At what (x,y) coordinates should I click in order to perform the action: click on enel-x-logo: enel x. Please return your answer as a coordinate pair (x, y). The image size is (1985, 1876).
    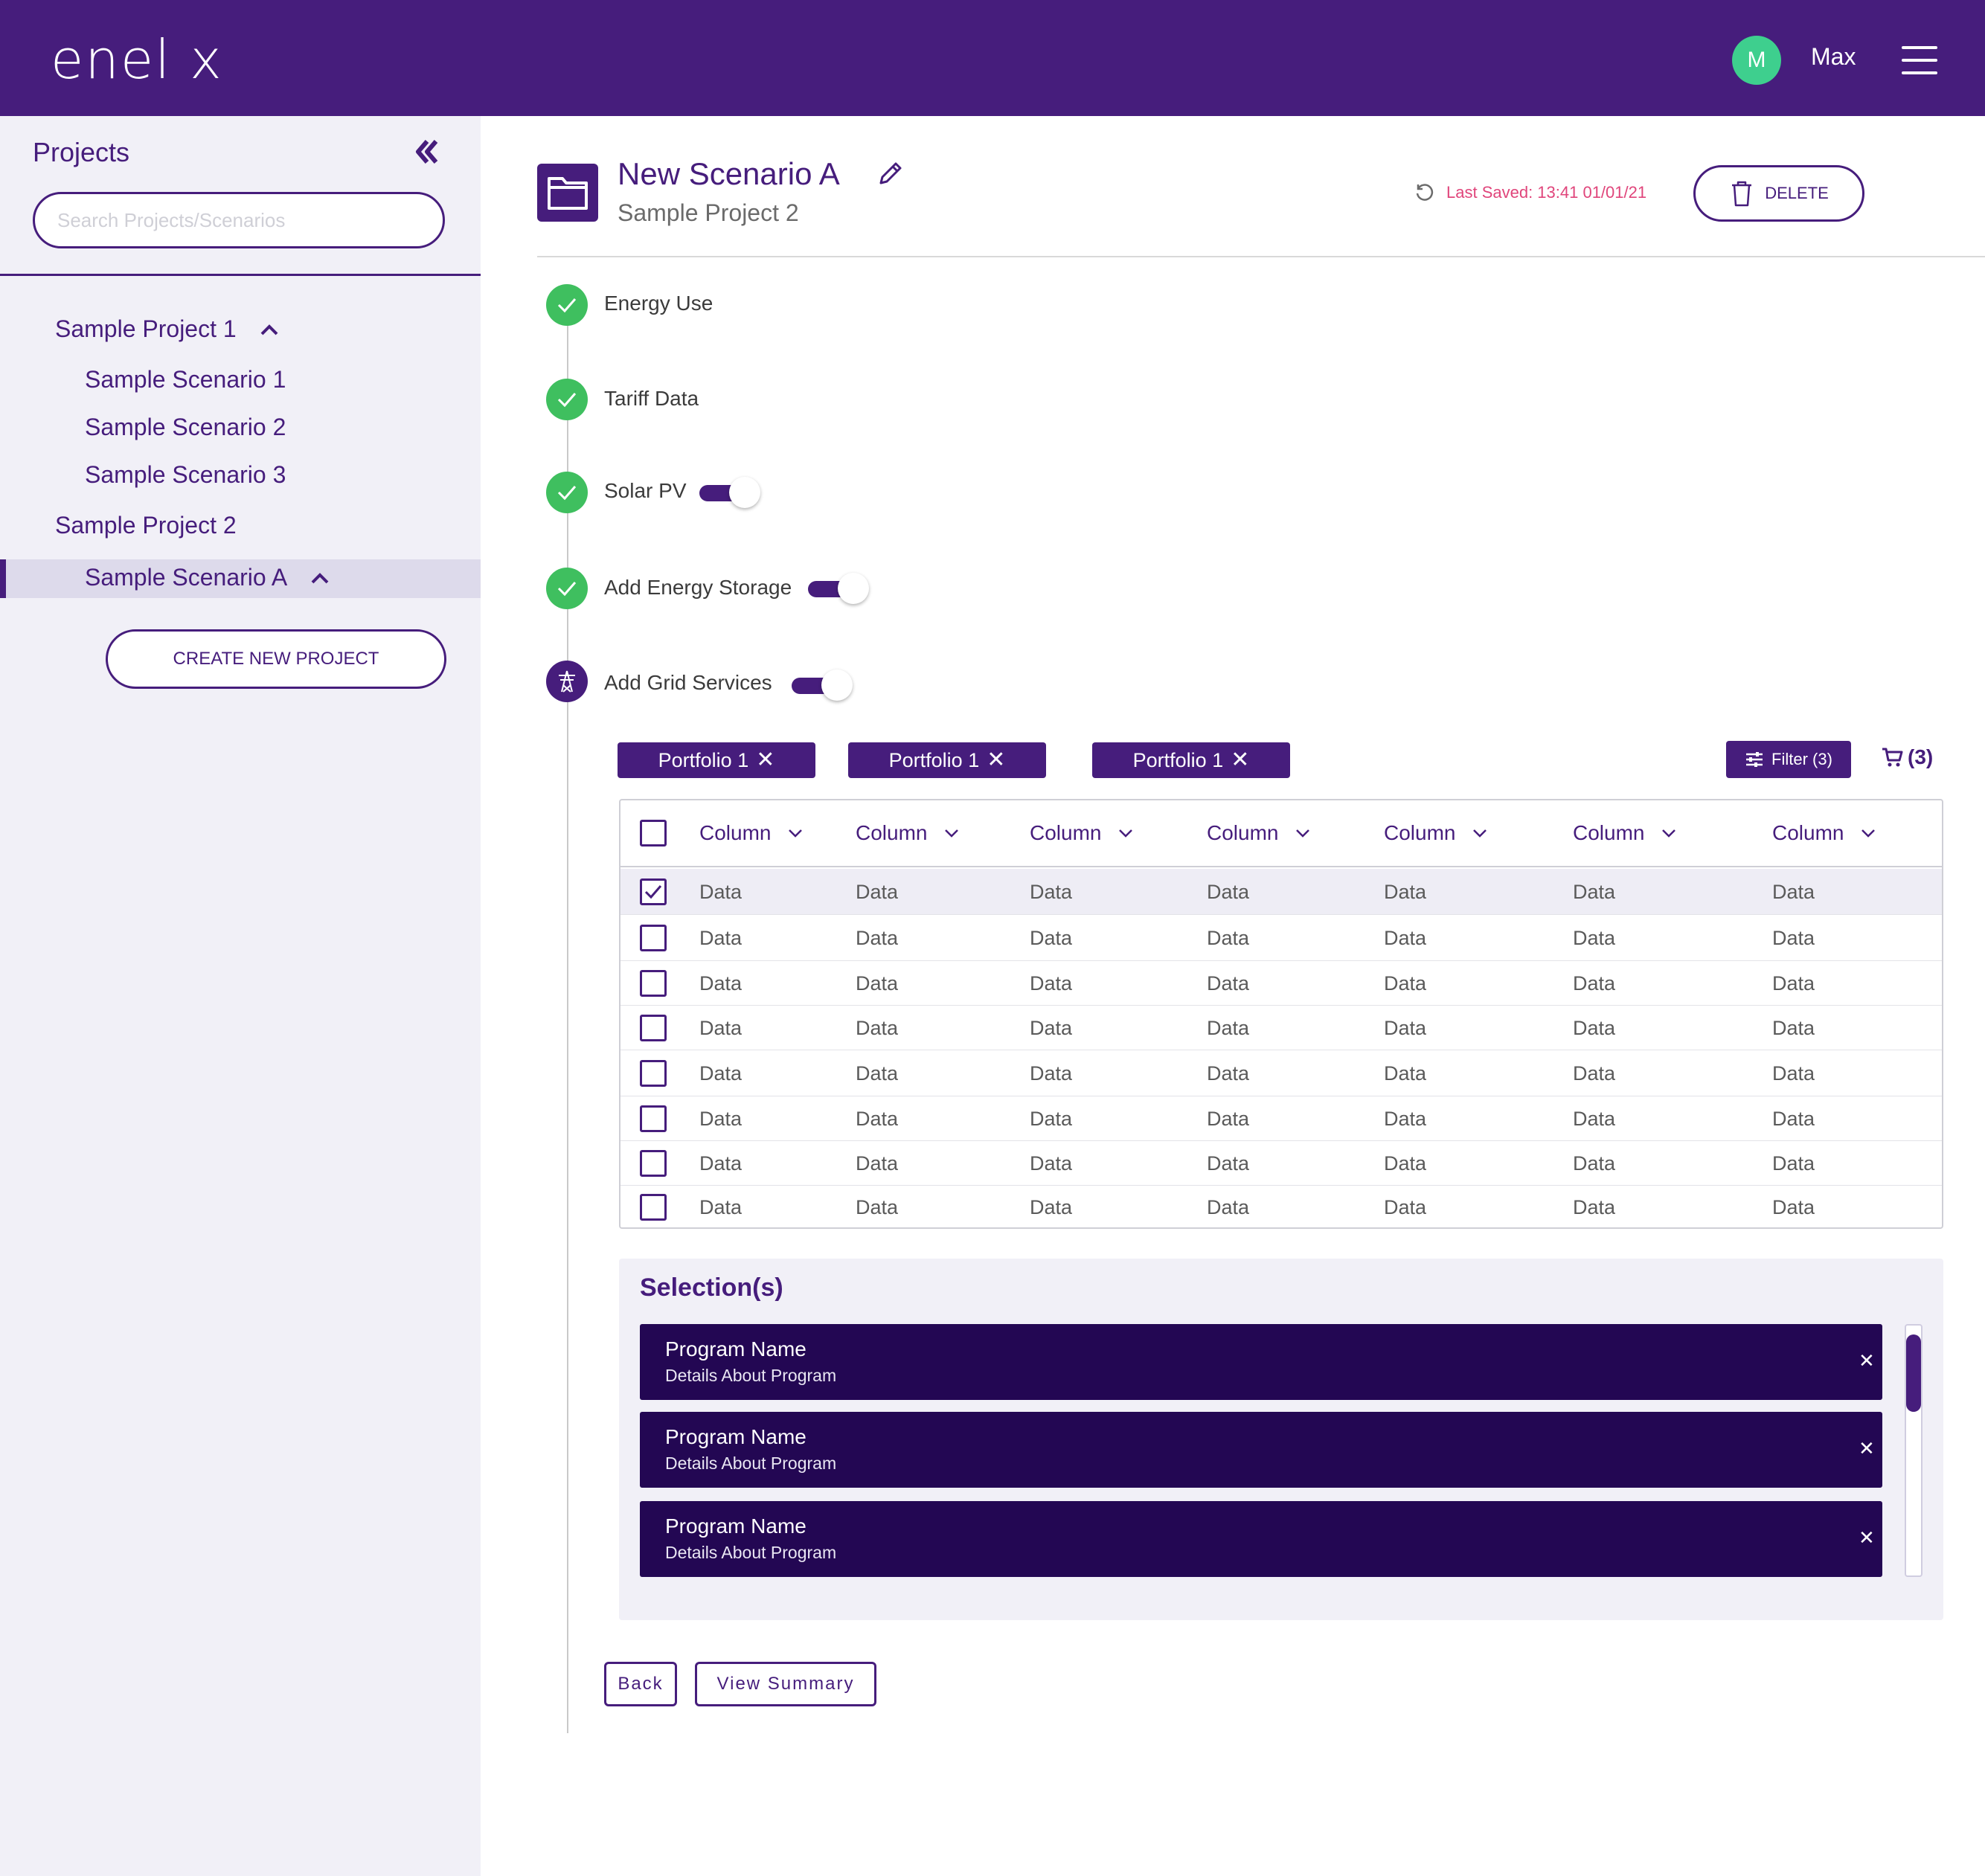
    Looking at the image, I should click on (137, 60).